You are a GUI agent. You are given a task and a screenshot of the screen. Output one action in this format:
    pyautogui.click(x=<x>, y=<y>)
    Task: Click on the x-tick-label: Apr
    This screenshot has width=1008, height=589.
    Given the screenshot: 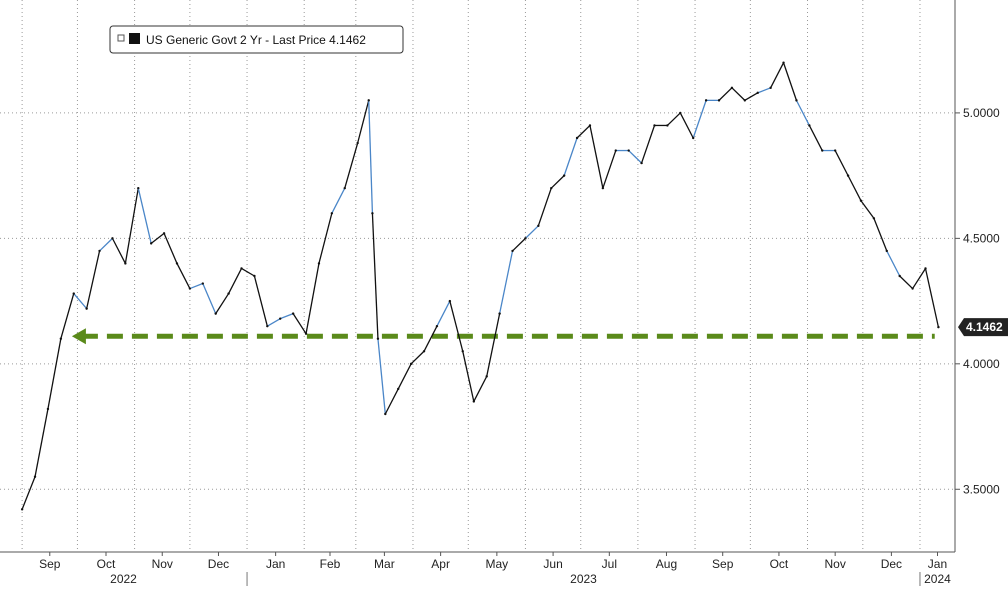 What is the action you would take?
    pyautogui.click(x=440, y=564)
    